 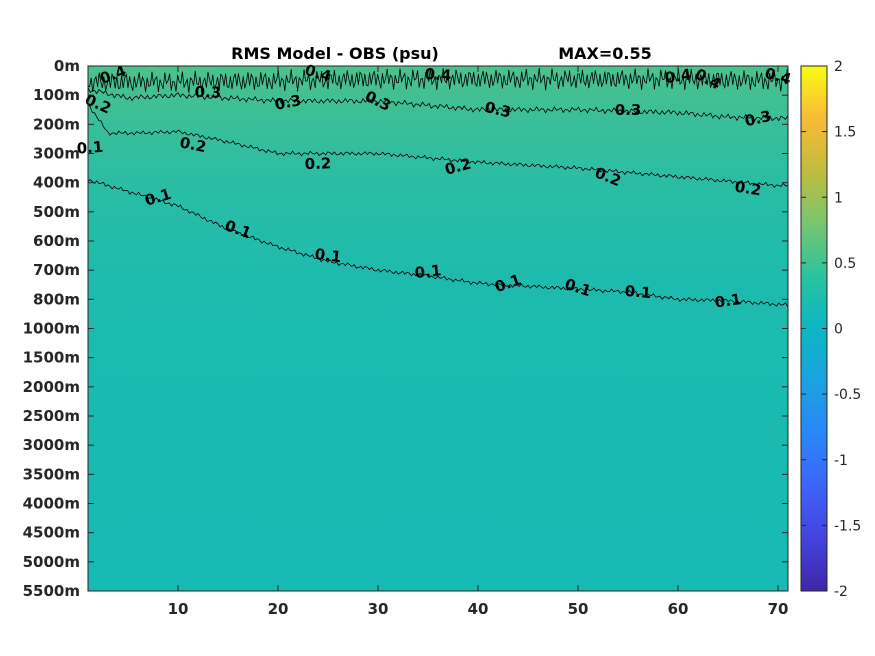 What do you see at coordinates (51, 474) in the screenshot?
I see `y-tick-label: 3500m` at bounding box center [51, 474].